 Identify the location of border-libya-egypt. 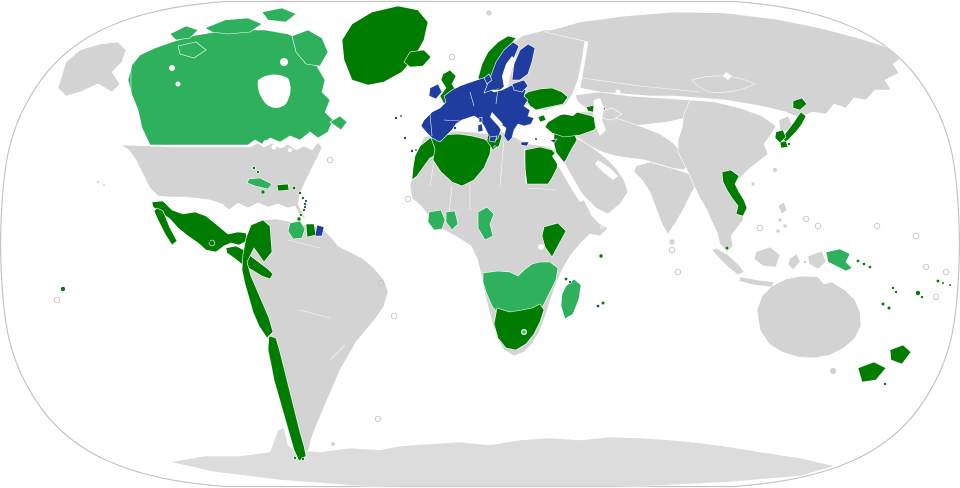
(525, 165).